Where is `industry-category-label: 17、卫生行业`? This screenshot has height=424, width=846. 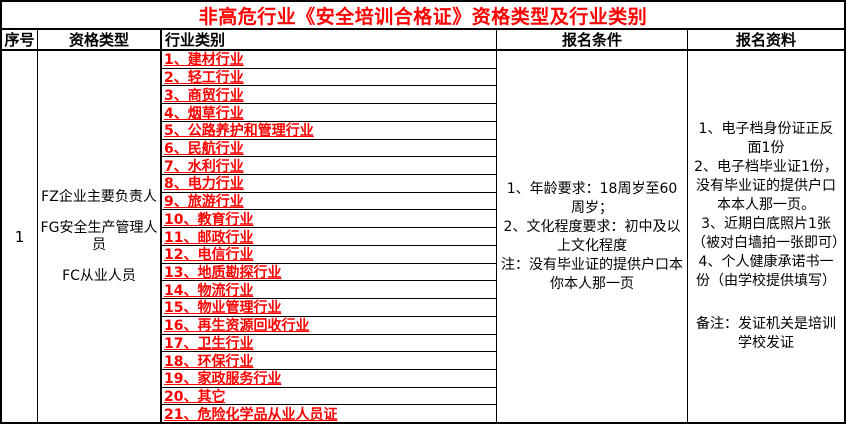 industry-category-label: 17、卫生行业 is located at coordinates (209, 343).